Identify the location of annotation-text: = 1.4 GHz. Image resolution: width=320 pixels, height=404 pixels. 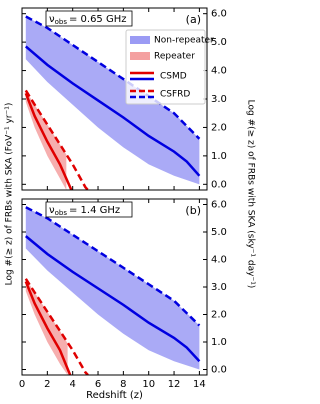
(94, 210).